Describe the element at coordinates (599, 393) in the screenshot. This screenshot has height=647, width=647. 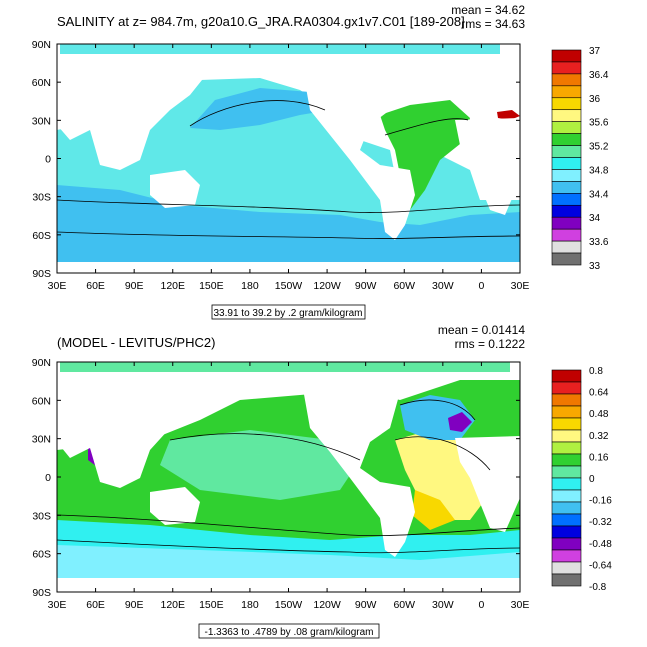
I see `colorbar-label: 0.64` at that location.